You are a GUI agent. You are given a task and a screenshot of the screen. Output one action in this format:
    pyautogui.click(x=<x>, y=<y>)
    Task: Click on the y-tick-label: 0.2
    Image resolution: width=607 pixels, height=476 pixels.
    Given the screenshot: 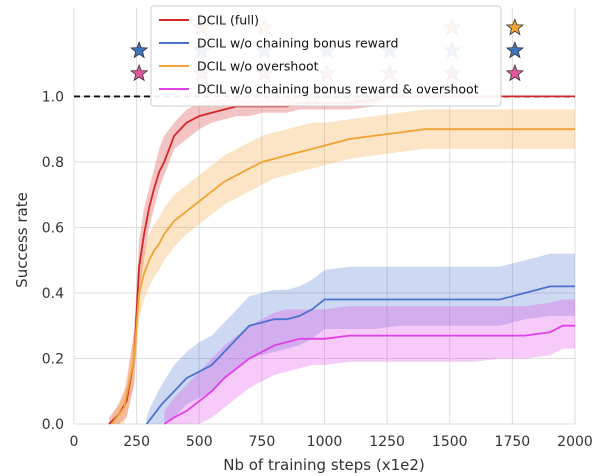 What is the action you would take?
    pyautogui.click(x=53, y=359)
    